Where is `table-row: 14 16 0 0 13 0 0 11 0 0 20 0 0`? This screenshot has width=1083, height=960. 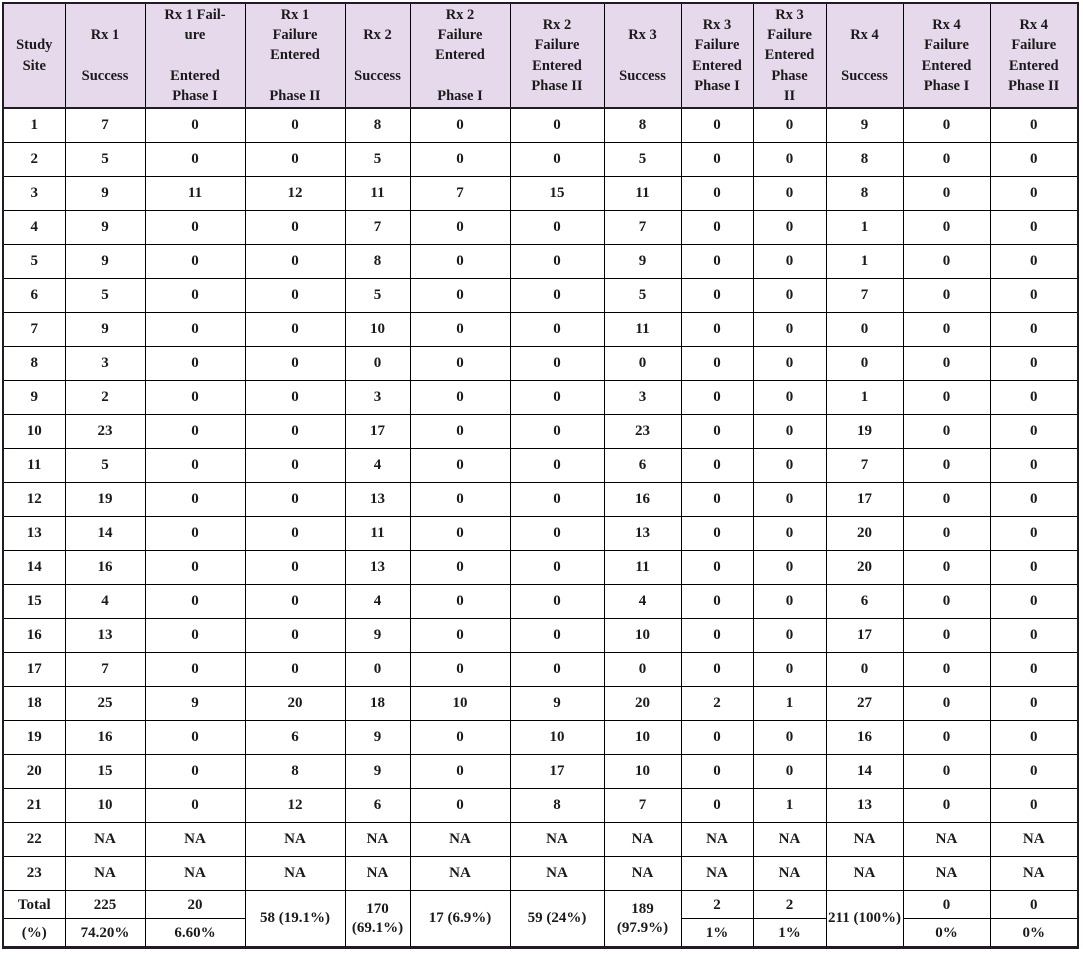 table-row: 14 16 0 0 13 0 0 11 0 0 20 0 0 is located at coordinates (540, 567).